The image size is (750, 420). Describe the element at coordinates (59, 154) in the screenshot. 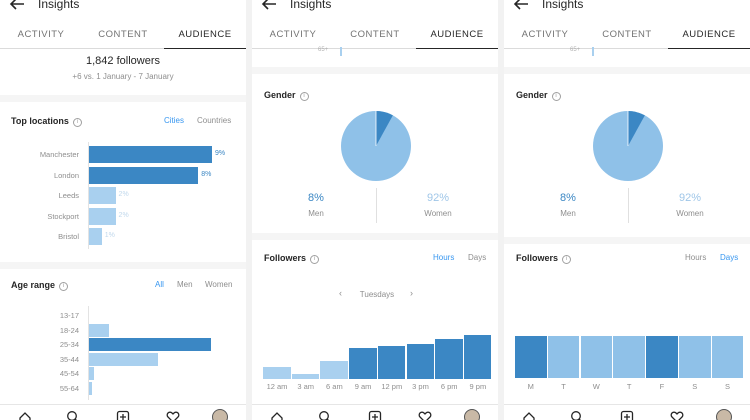

I see `location-label: Manchester` at that location.